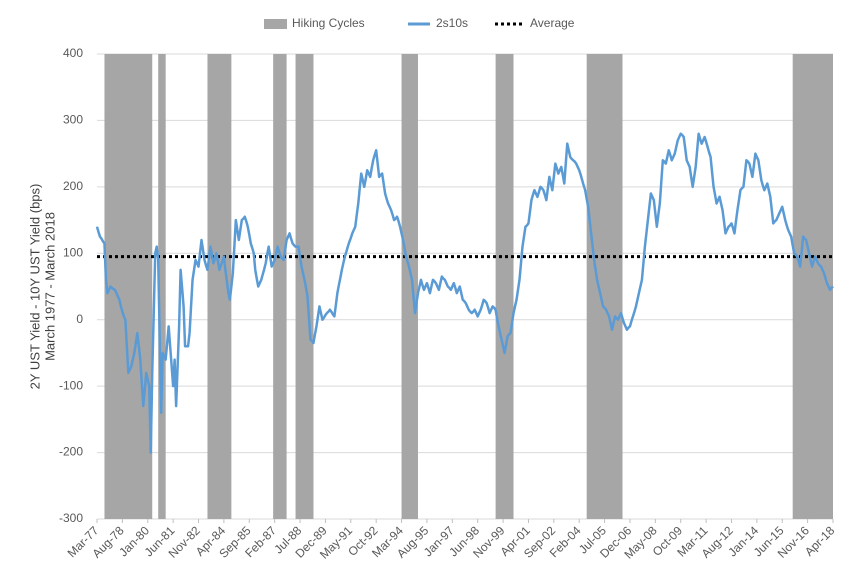 Image resolution: width=868 pixels, height=584 pixels. I want to click on legend-label: Average, so click(552, 23).